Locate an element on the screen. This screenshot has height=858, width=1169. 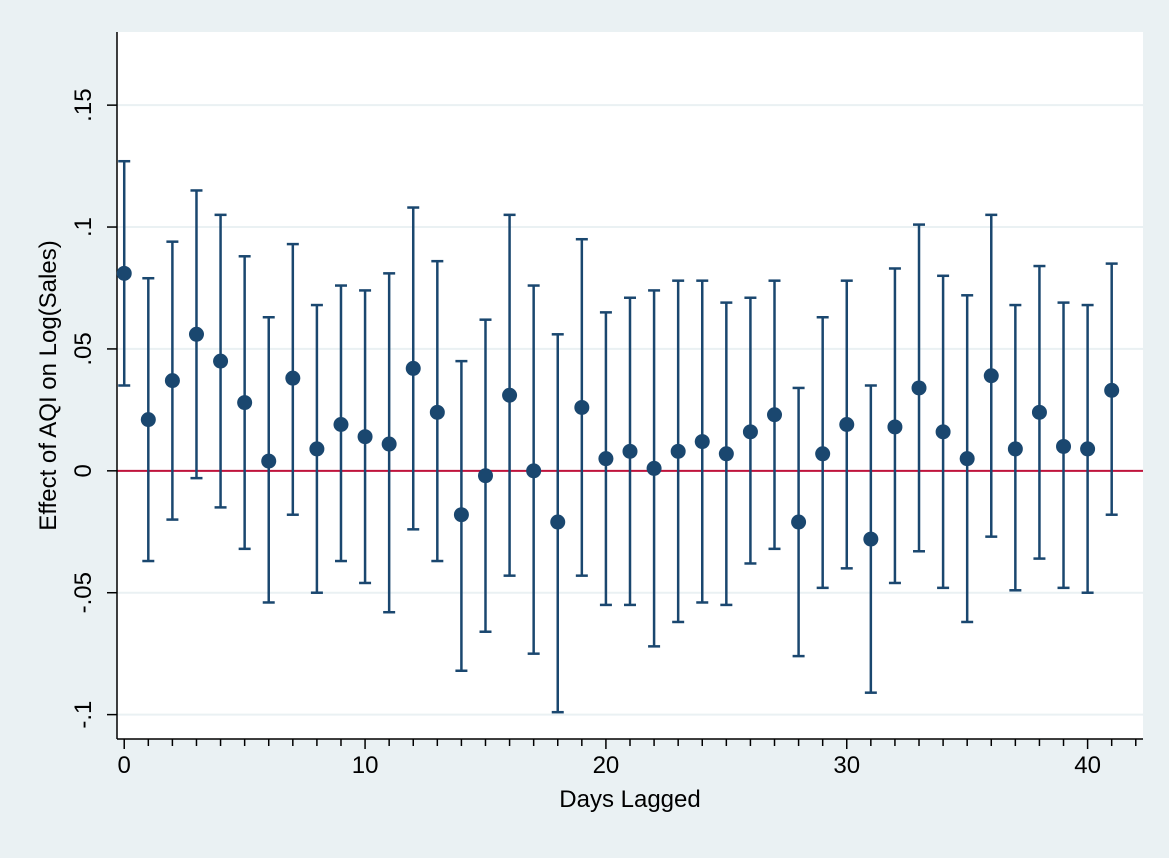
x-tick-label: 30 is located at coordinates (846, 765).